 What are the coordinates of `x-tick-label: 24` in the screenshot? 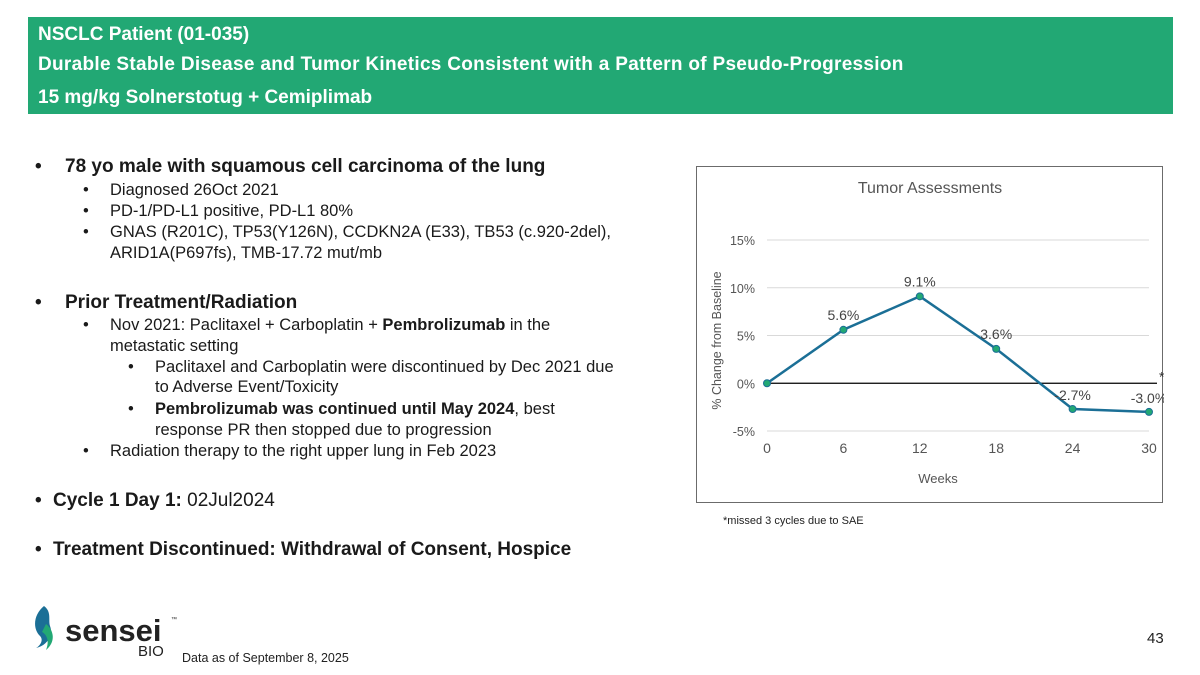 It's located at (1073, 448).